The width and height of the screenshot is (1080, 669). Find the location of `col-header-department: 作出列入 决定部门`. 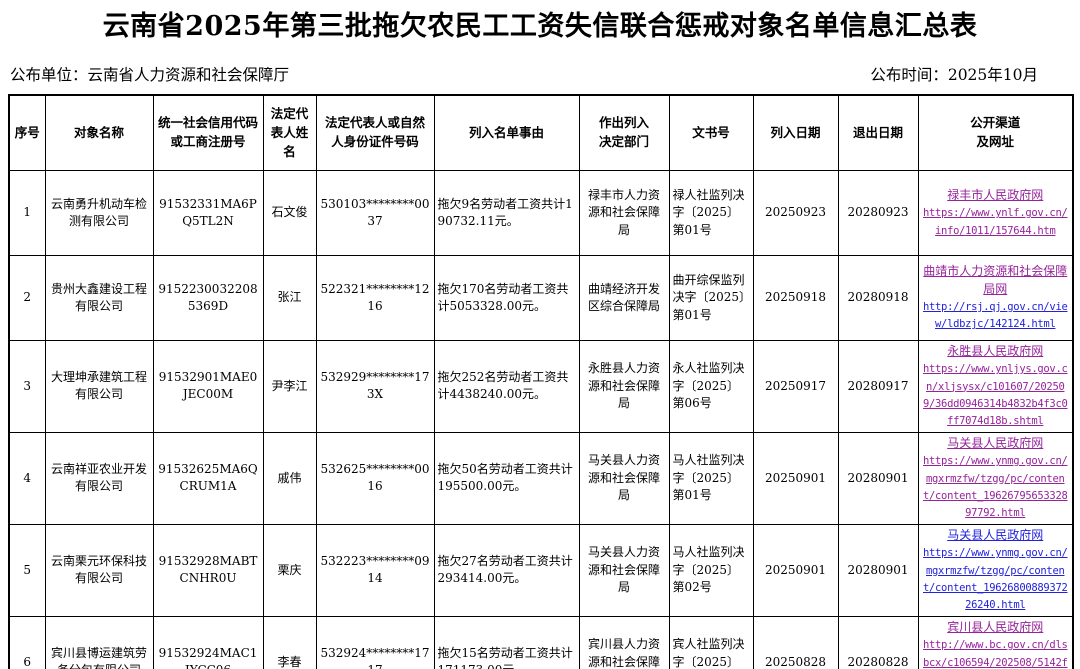

col-header-department: 作出列入 决定部门 is located at coordinates (624, 132).